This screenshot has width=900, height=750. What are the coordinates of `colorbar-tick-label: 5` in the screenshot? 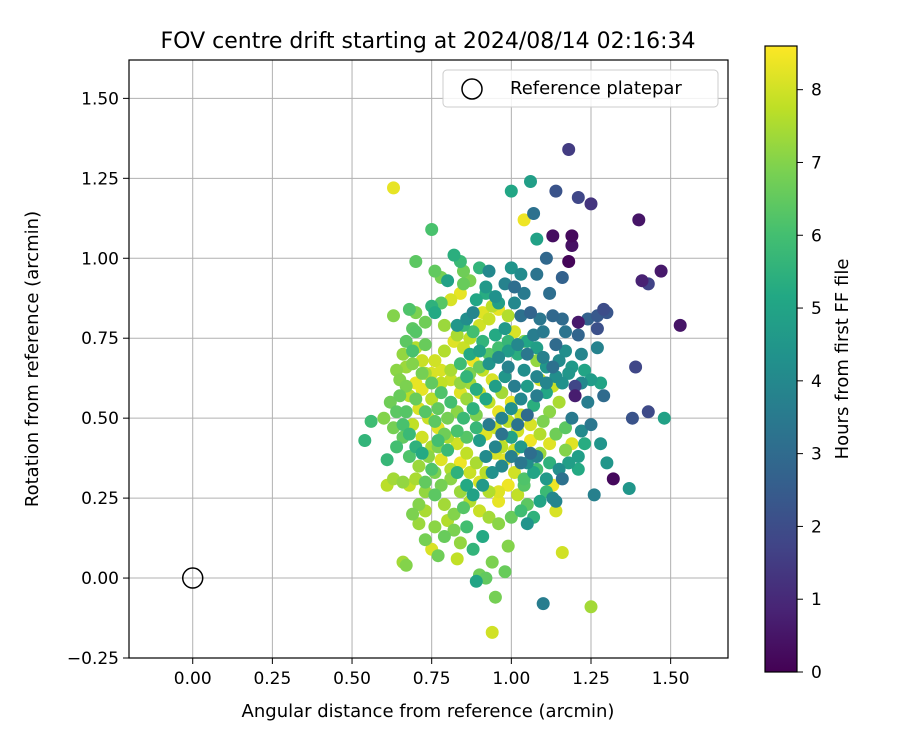 It's located at (816, 309).